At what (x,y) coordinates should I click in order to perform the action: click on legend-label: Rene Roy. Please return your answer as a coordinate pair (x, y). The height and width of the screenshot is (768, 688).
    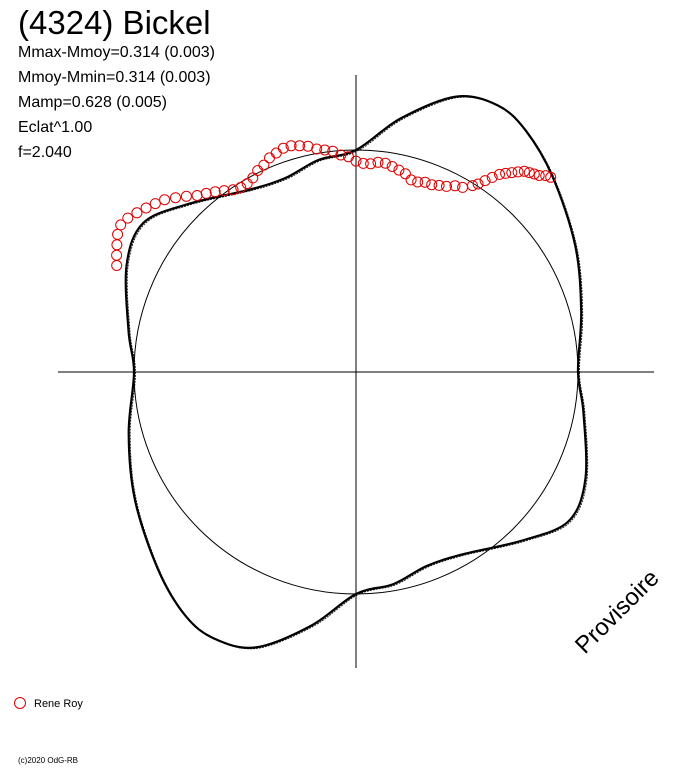
    Looking at the image, I should click on (58, 704).